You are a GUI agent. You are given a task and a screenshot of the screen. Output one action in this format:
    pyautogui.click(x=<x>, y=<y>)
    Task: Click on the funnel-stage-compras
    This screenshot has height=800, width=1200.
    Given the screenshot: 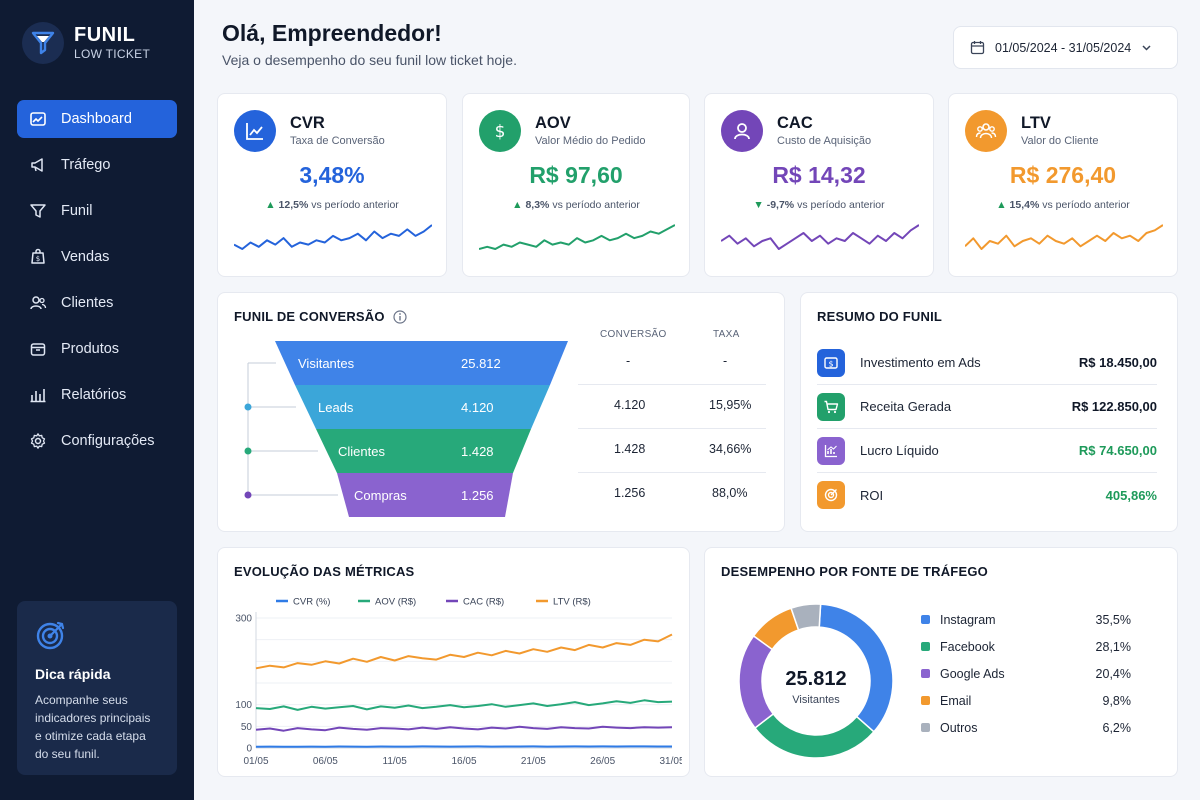 What is the action you would take?
    pyautogui.click(x=425, y=495)
    